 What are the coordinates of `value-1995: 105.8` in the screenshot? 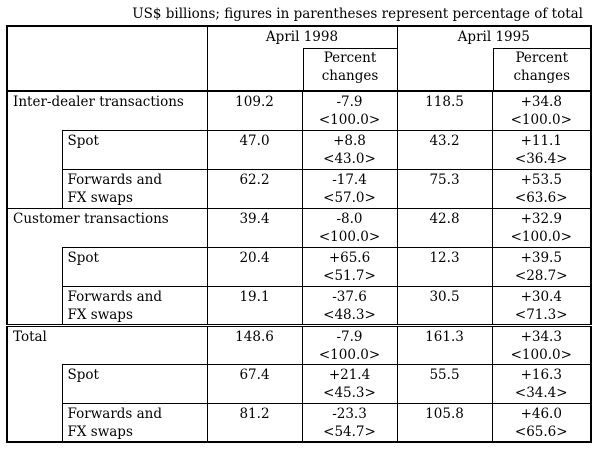 It's located at (444, 422).